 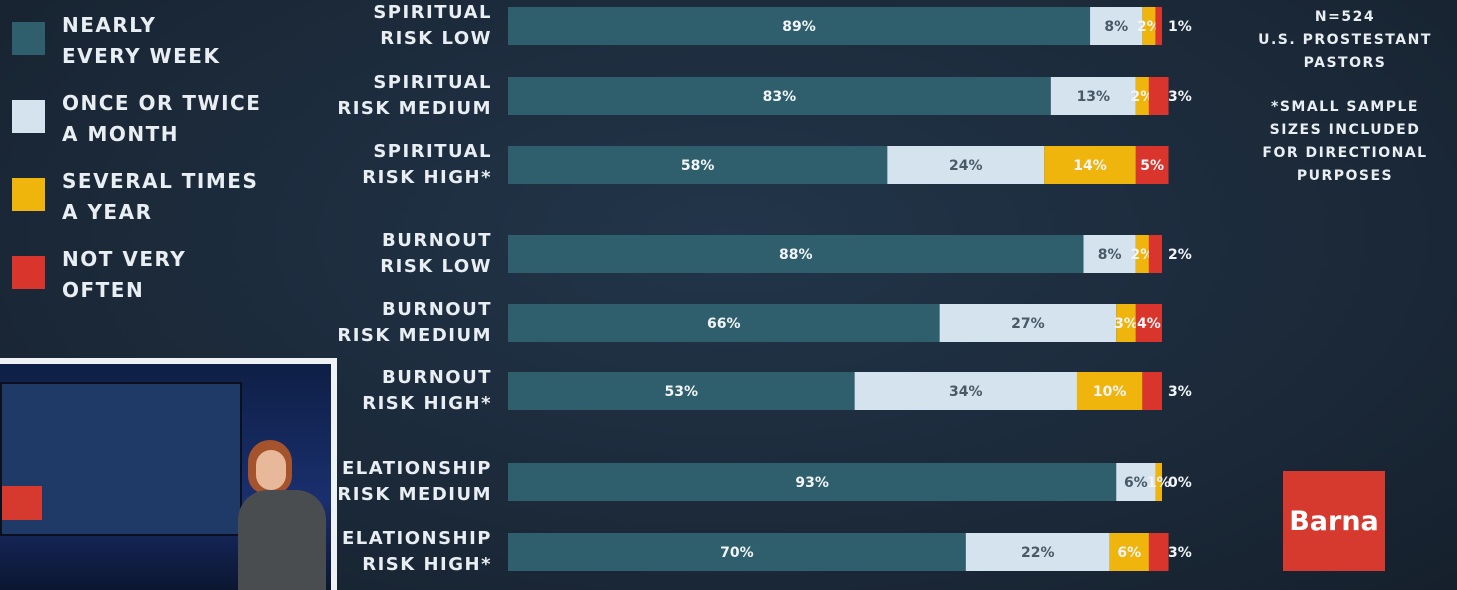 What do you see at coordinates (414, 322) in the screenshot?
I see `category-label: BURNOUT RISK MEDIUM` at bounding box center [414, 322].